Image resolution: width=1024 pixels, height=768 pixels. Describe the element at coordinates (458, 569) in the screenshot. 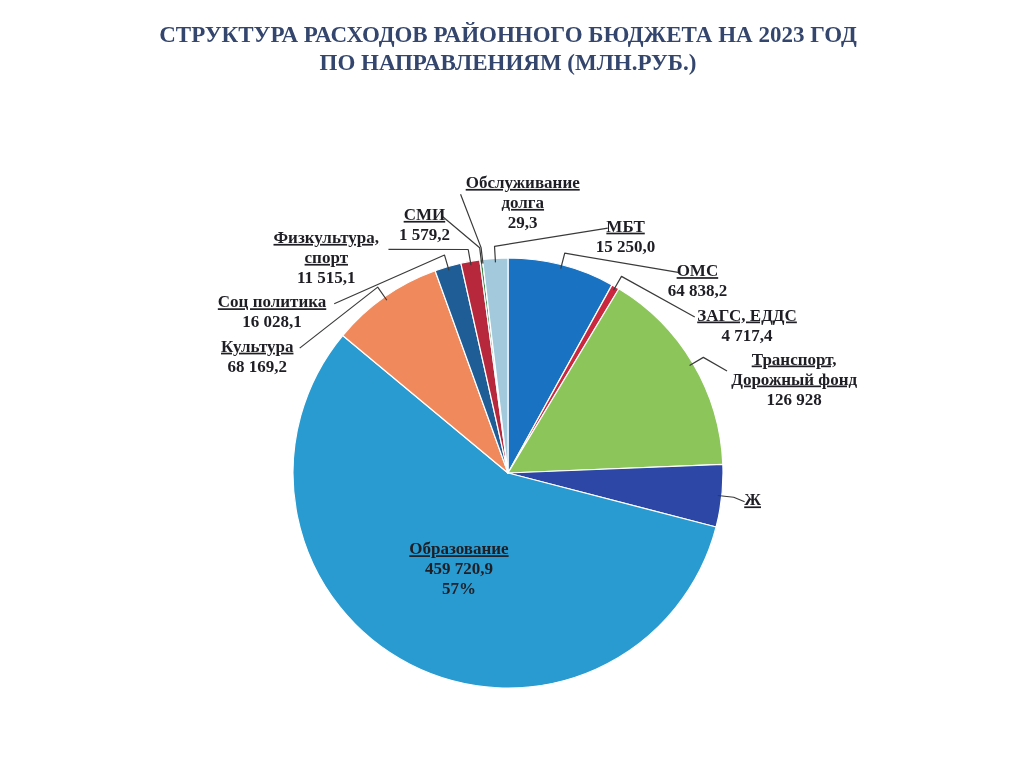

I see `data-label: 459 720,9` at that location.